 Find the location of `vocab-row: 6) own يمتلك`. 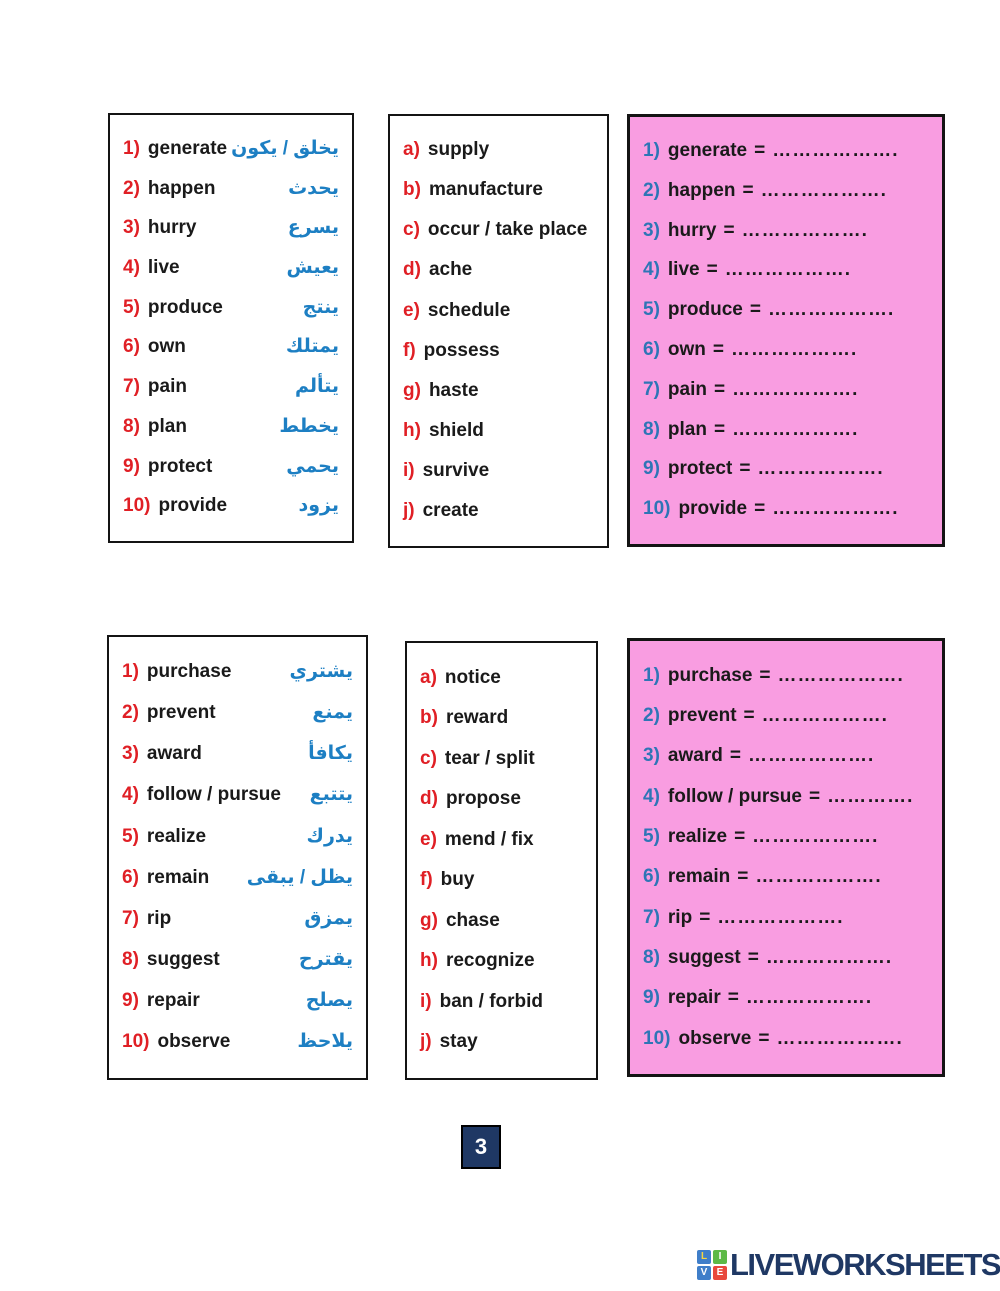

vocab-row: 6) own يمتلك is located at coordinates (231, 347).